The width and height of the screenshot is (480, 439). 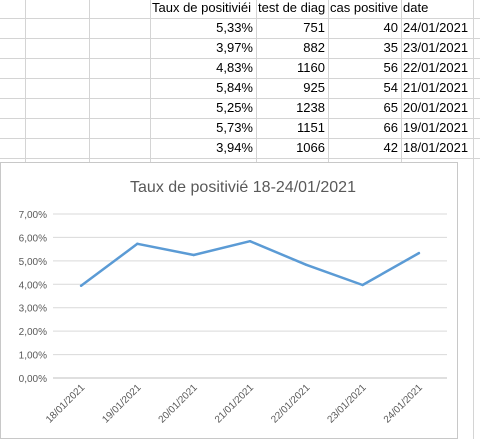 I want to click on cell-taux: 5,25%, so click(x=234, y=107).